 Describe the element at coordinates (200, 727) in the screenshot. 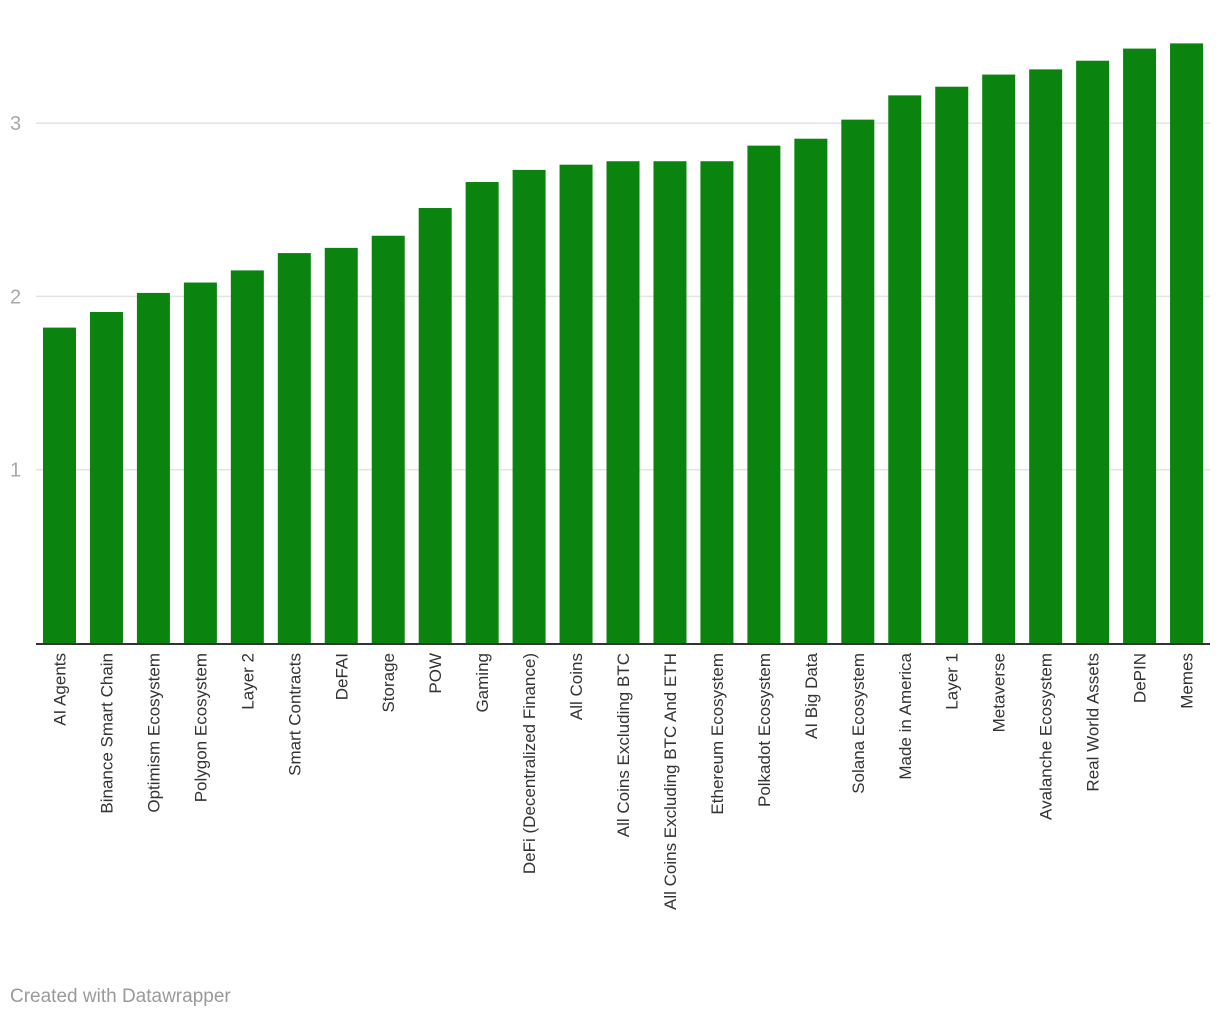

I see `x-tick-label: Polygon Ecosystem` at that location.